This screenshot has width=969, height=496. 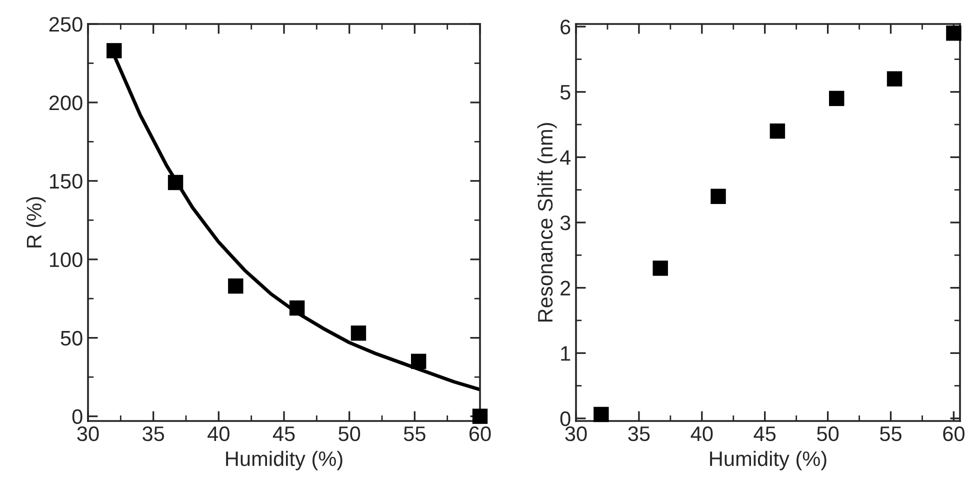 I want to click on y-tick-label: 2, so click(x=565, y=288).